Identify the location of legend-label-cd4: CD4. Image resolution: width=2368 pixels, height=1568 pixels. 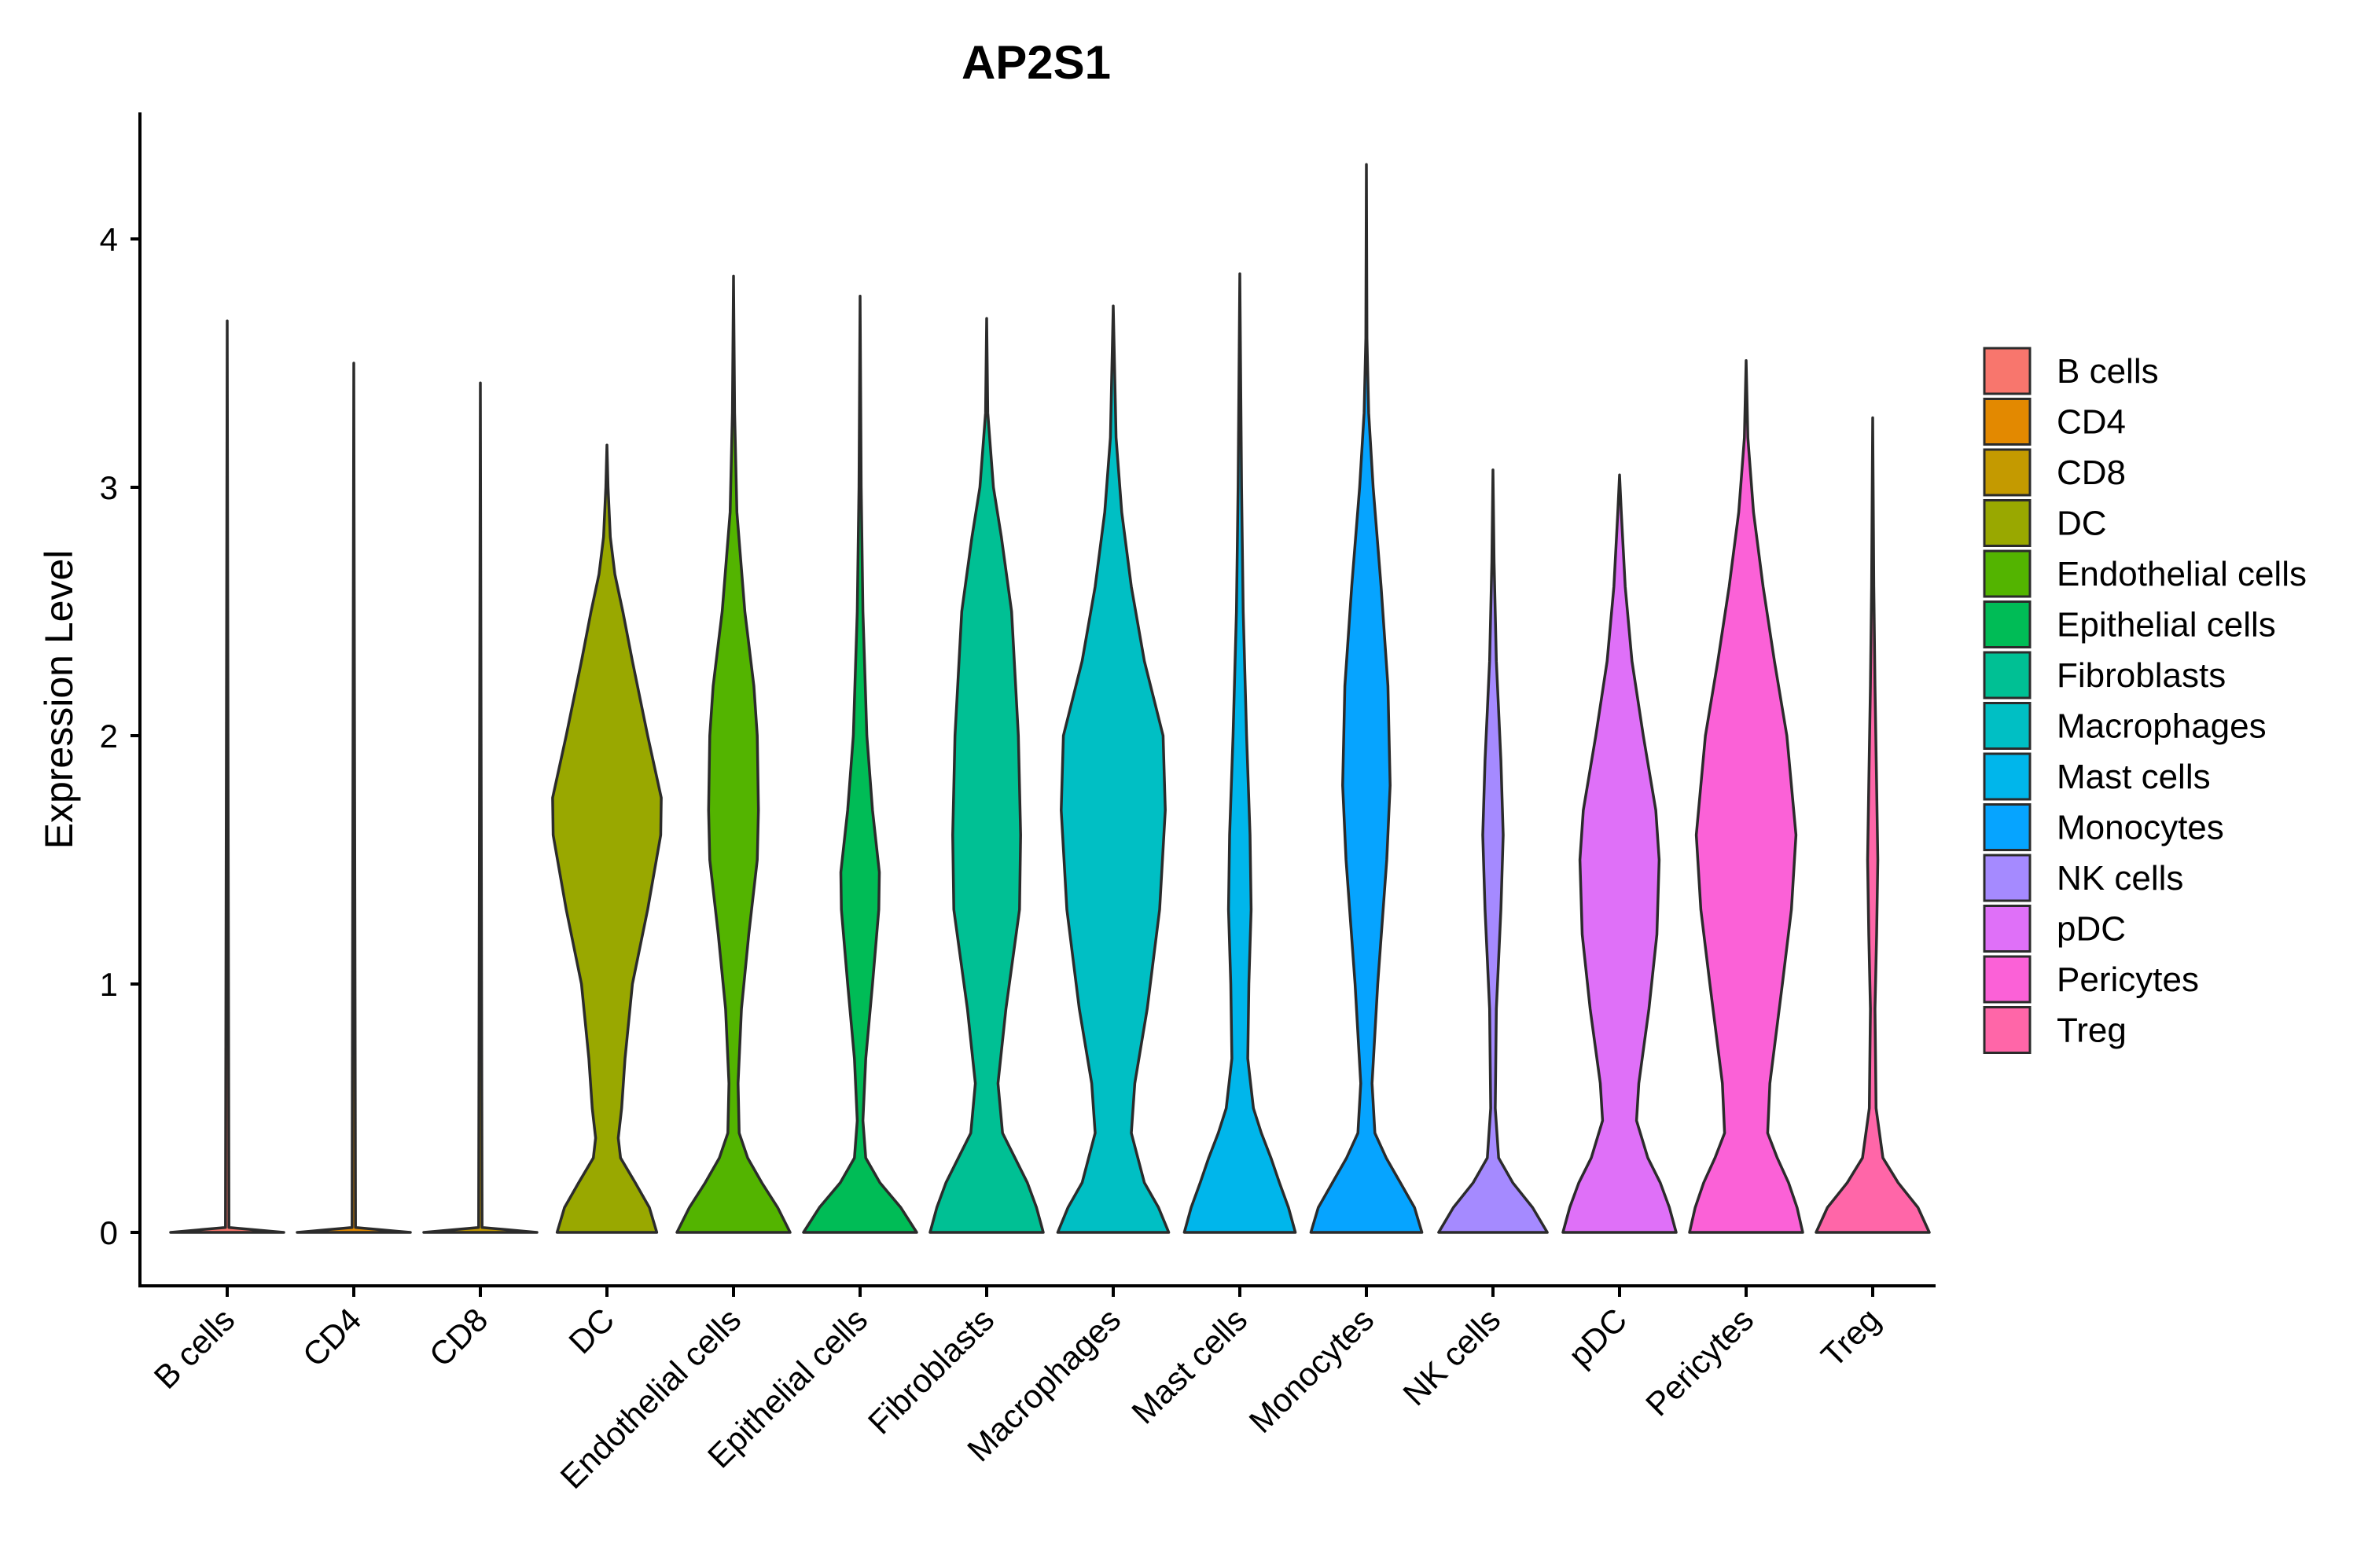
(2091, 422).